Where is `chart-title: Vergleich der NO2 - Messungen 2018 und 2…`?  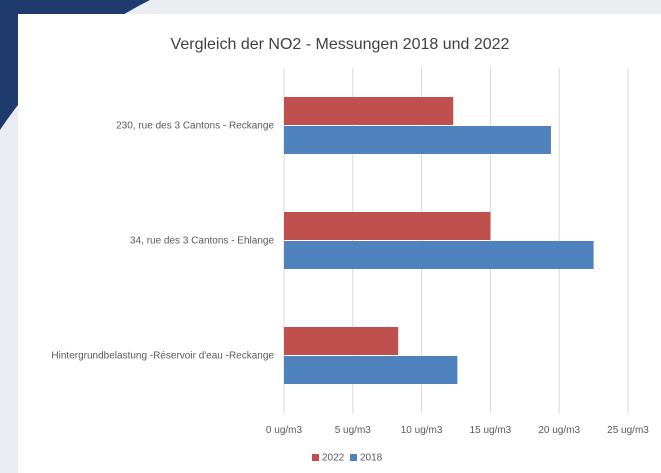 chart-title: Vergleich der NO2 - Messungen 2018 und 2… is located at coordinates (340, 44).